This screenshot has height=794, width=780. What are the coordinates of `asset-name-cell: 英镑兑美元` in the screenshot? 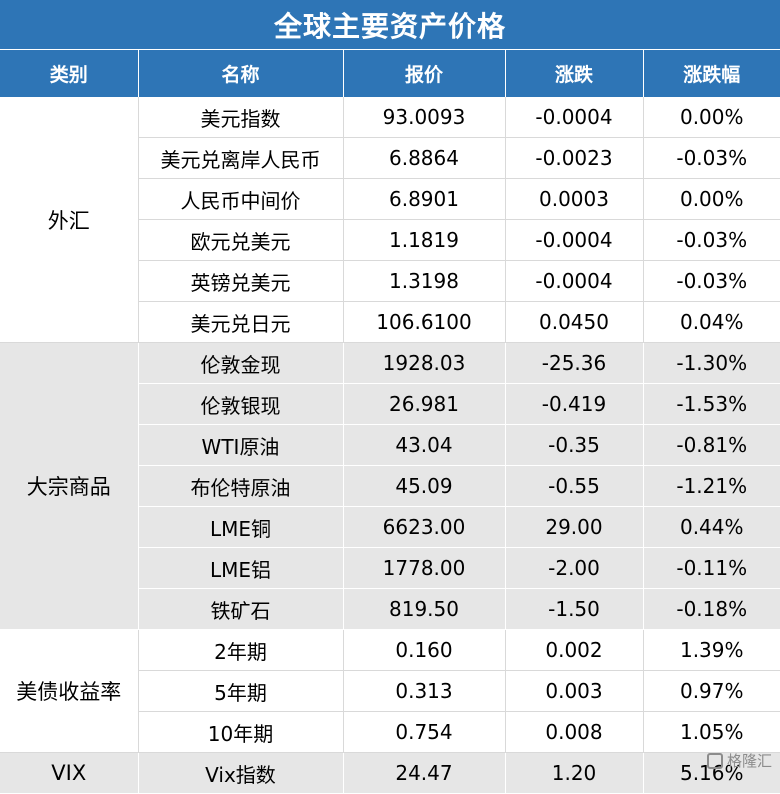 It's located at (240, 281).